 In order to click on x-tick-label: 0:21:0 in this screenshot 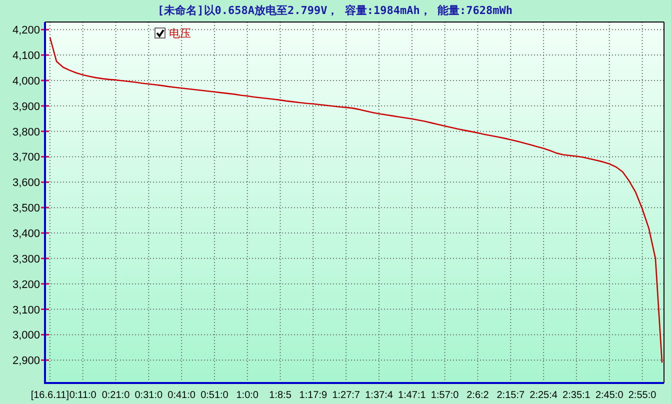, I will do `click(116, 395)`.